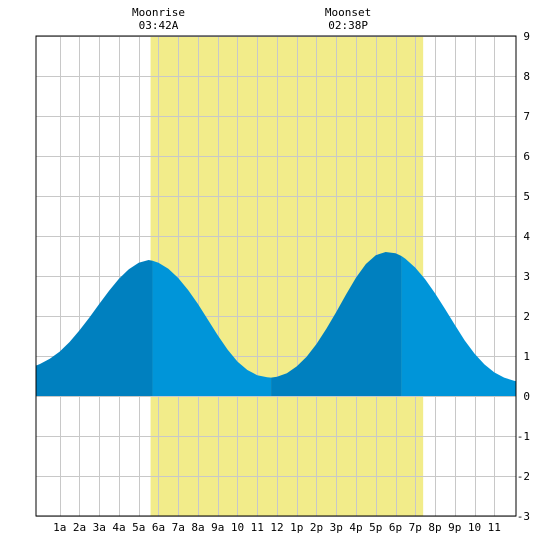  I want to click on annotation-label: Moonrise, so click(158, 12).